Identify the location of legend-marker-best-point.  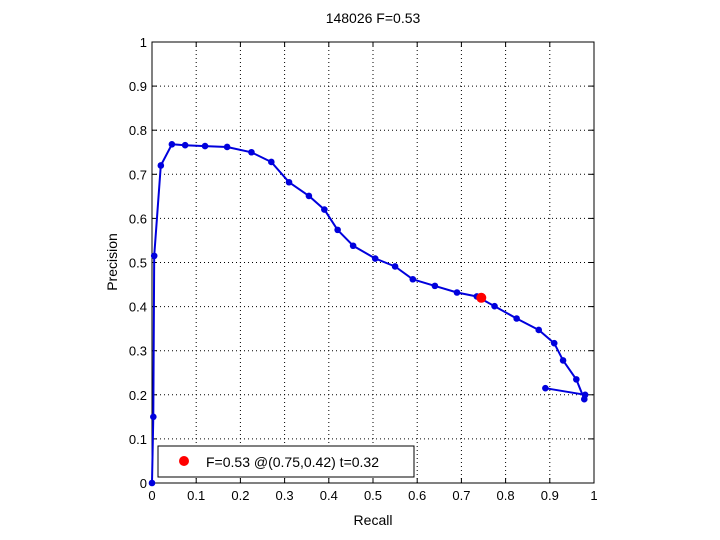
(184, 461).